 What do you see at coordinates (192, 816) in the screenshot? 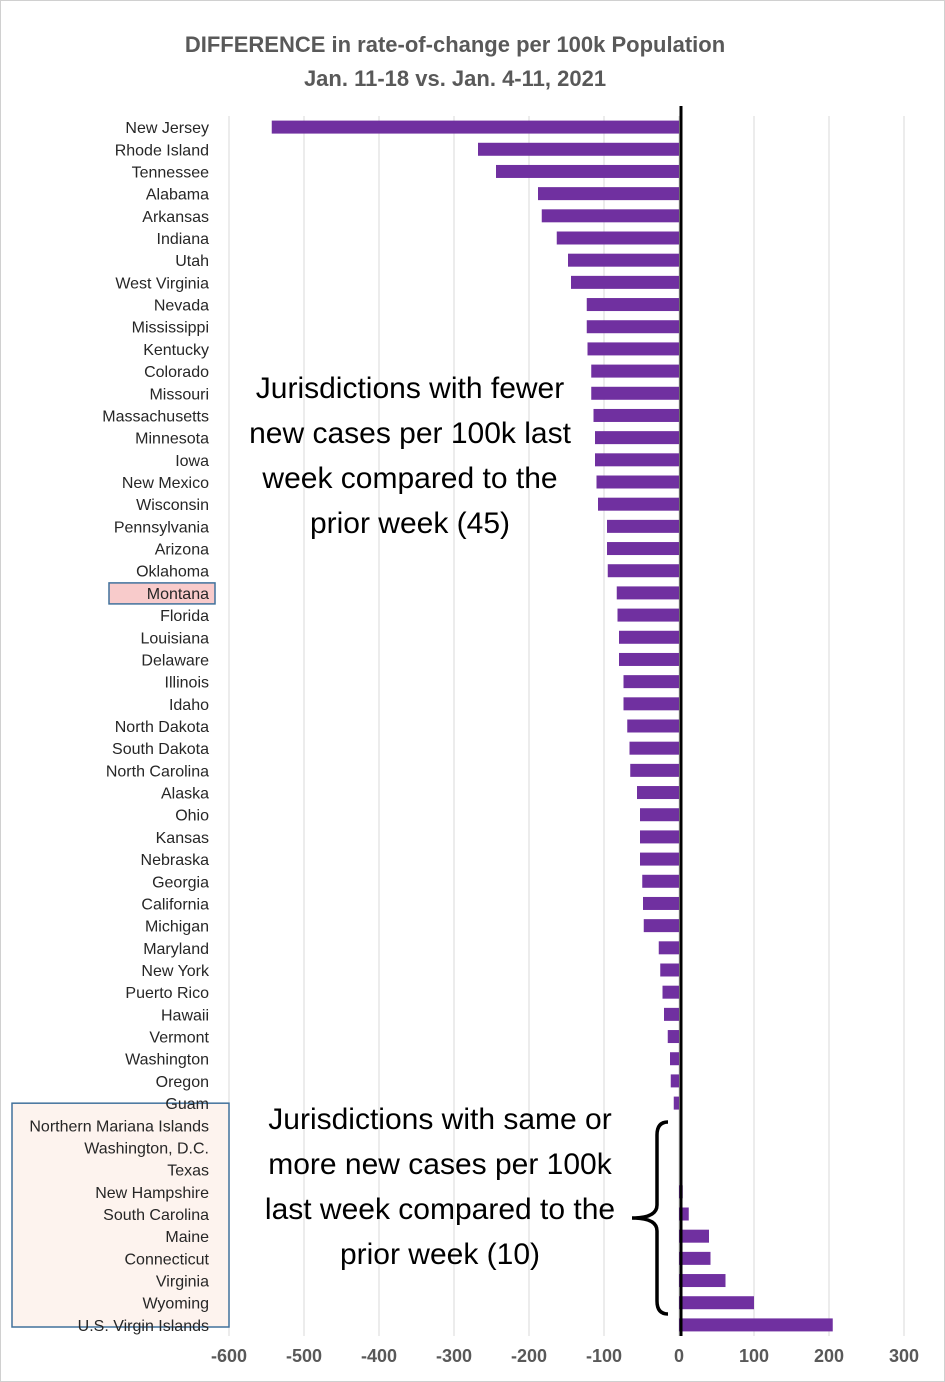
I see `category-label: Ohio` at bounding box center [192, 816].